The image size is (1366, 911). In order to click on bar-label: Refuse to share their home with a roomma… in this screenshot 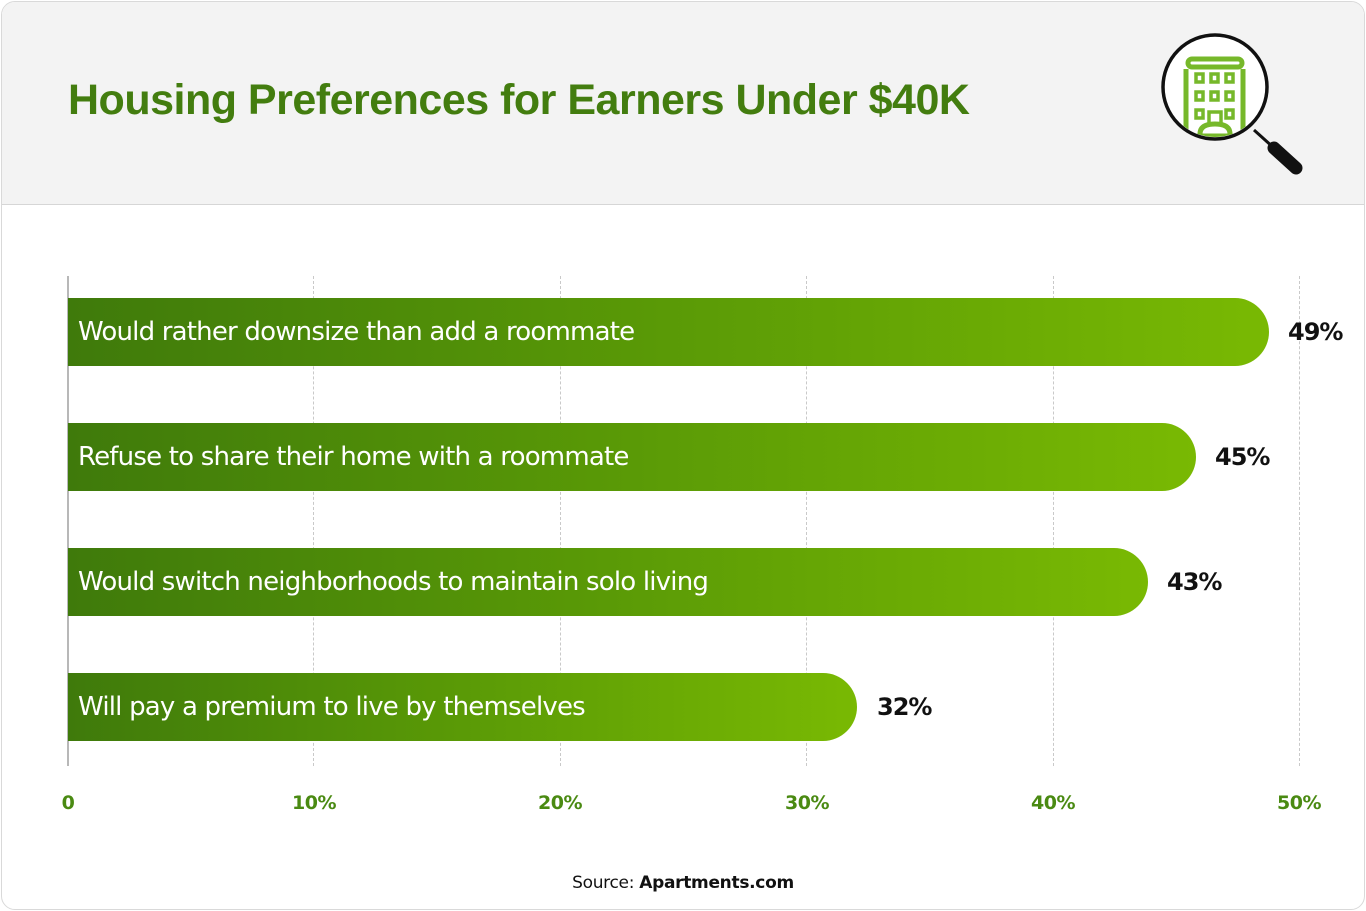, I will do `click(353, 457)`.